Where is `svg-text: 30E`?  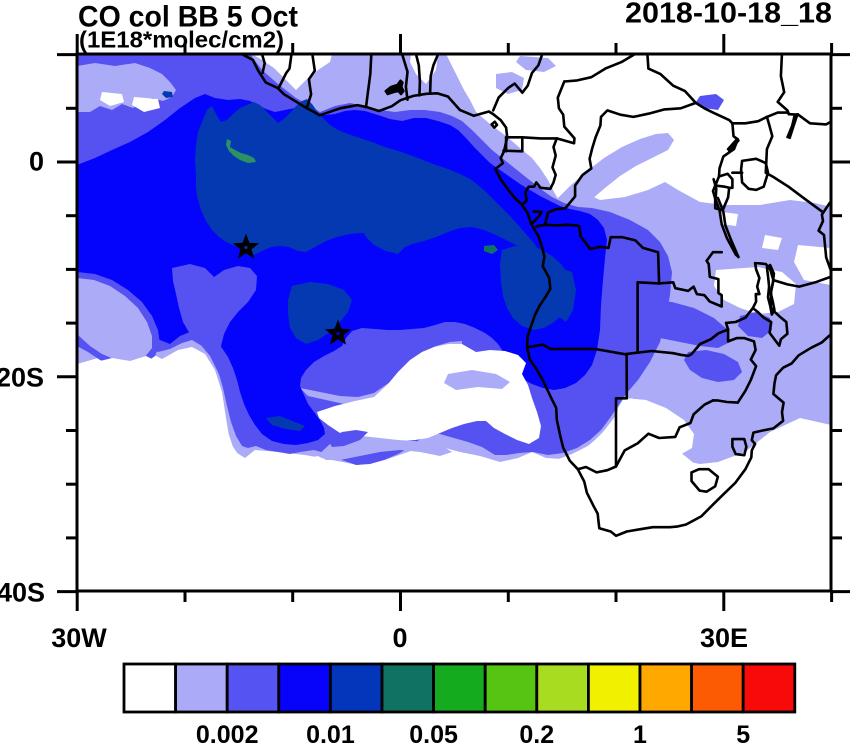
svg-text: 30E is located at coordinates (724, 638).